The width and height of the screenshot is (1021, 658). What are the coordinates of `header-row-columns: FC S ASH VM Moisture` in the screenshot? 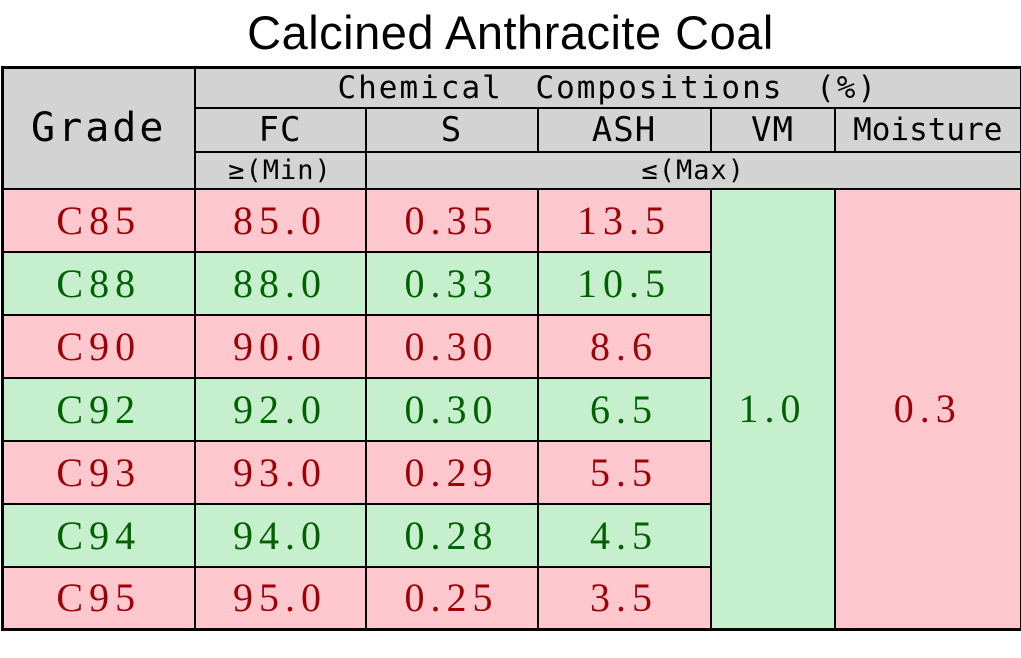 It's located at (512, 129).